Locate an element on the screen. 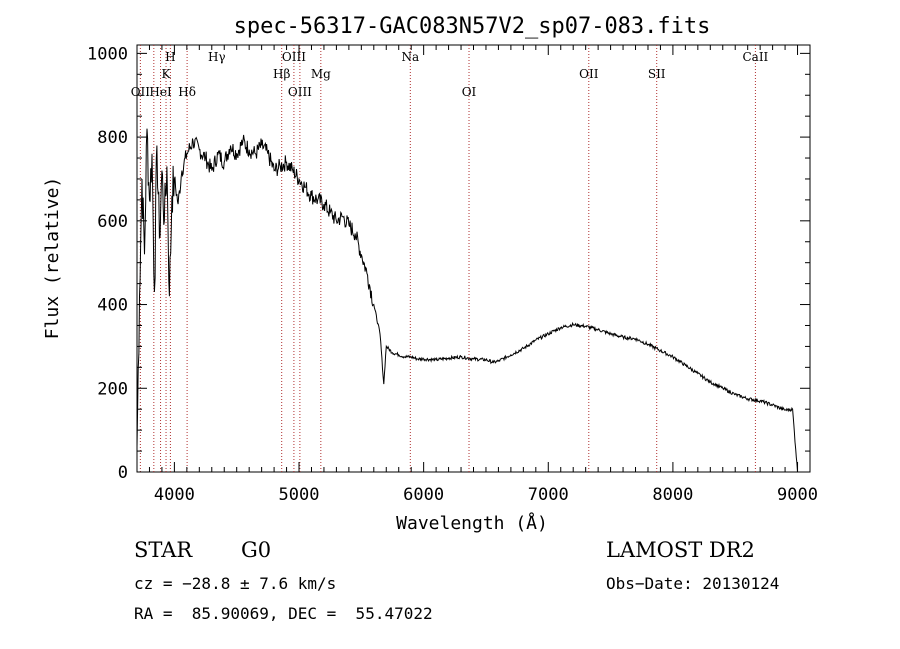  y-axis-label: Flux (relative) is located at coordinates (52, 258).